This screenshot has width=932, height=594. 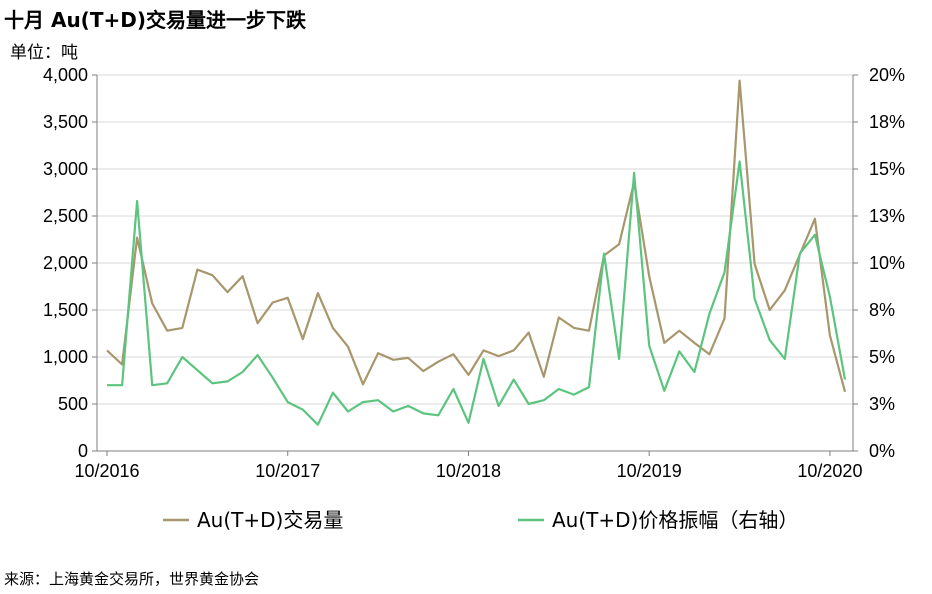 What do you see at coordinates (73, 404) in the screenshot?
I see `y-left-tick-label: 500` at bounding box center [73, 404].